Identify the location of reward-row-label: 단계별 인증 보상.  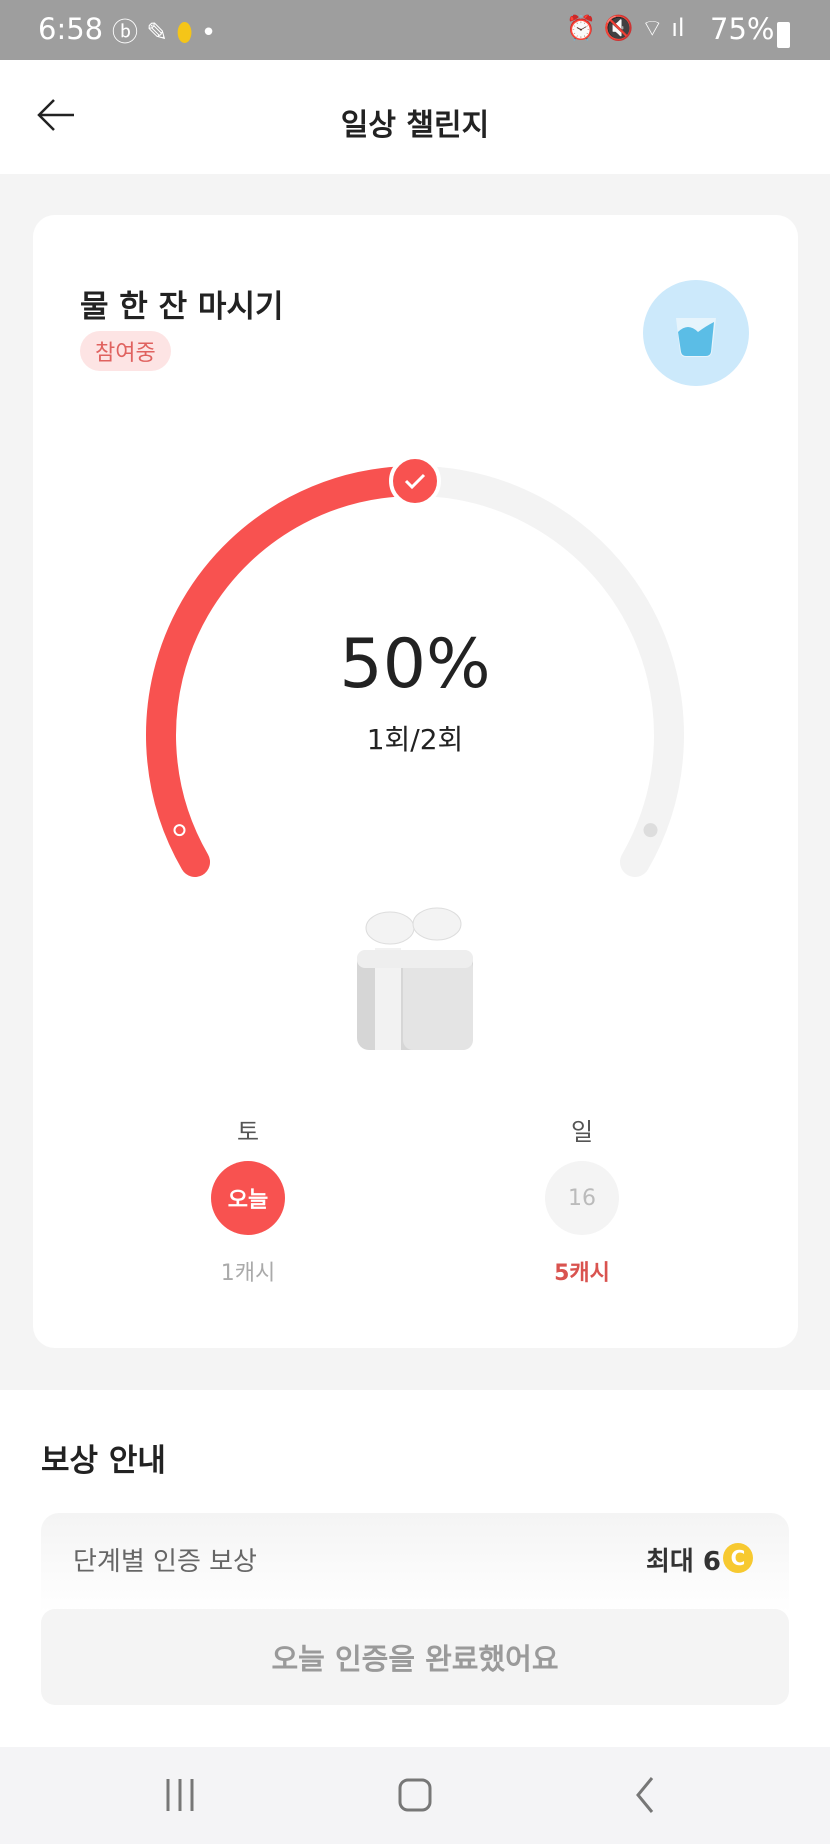
(165, 1562).